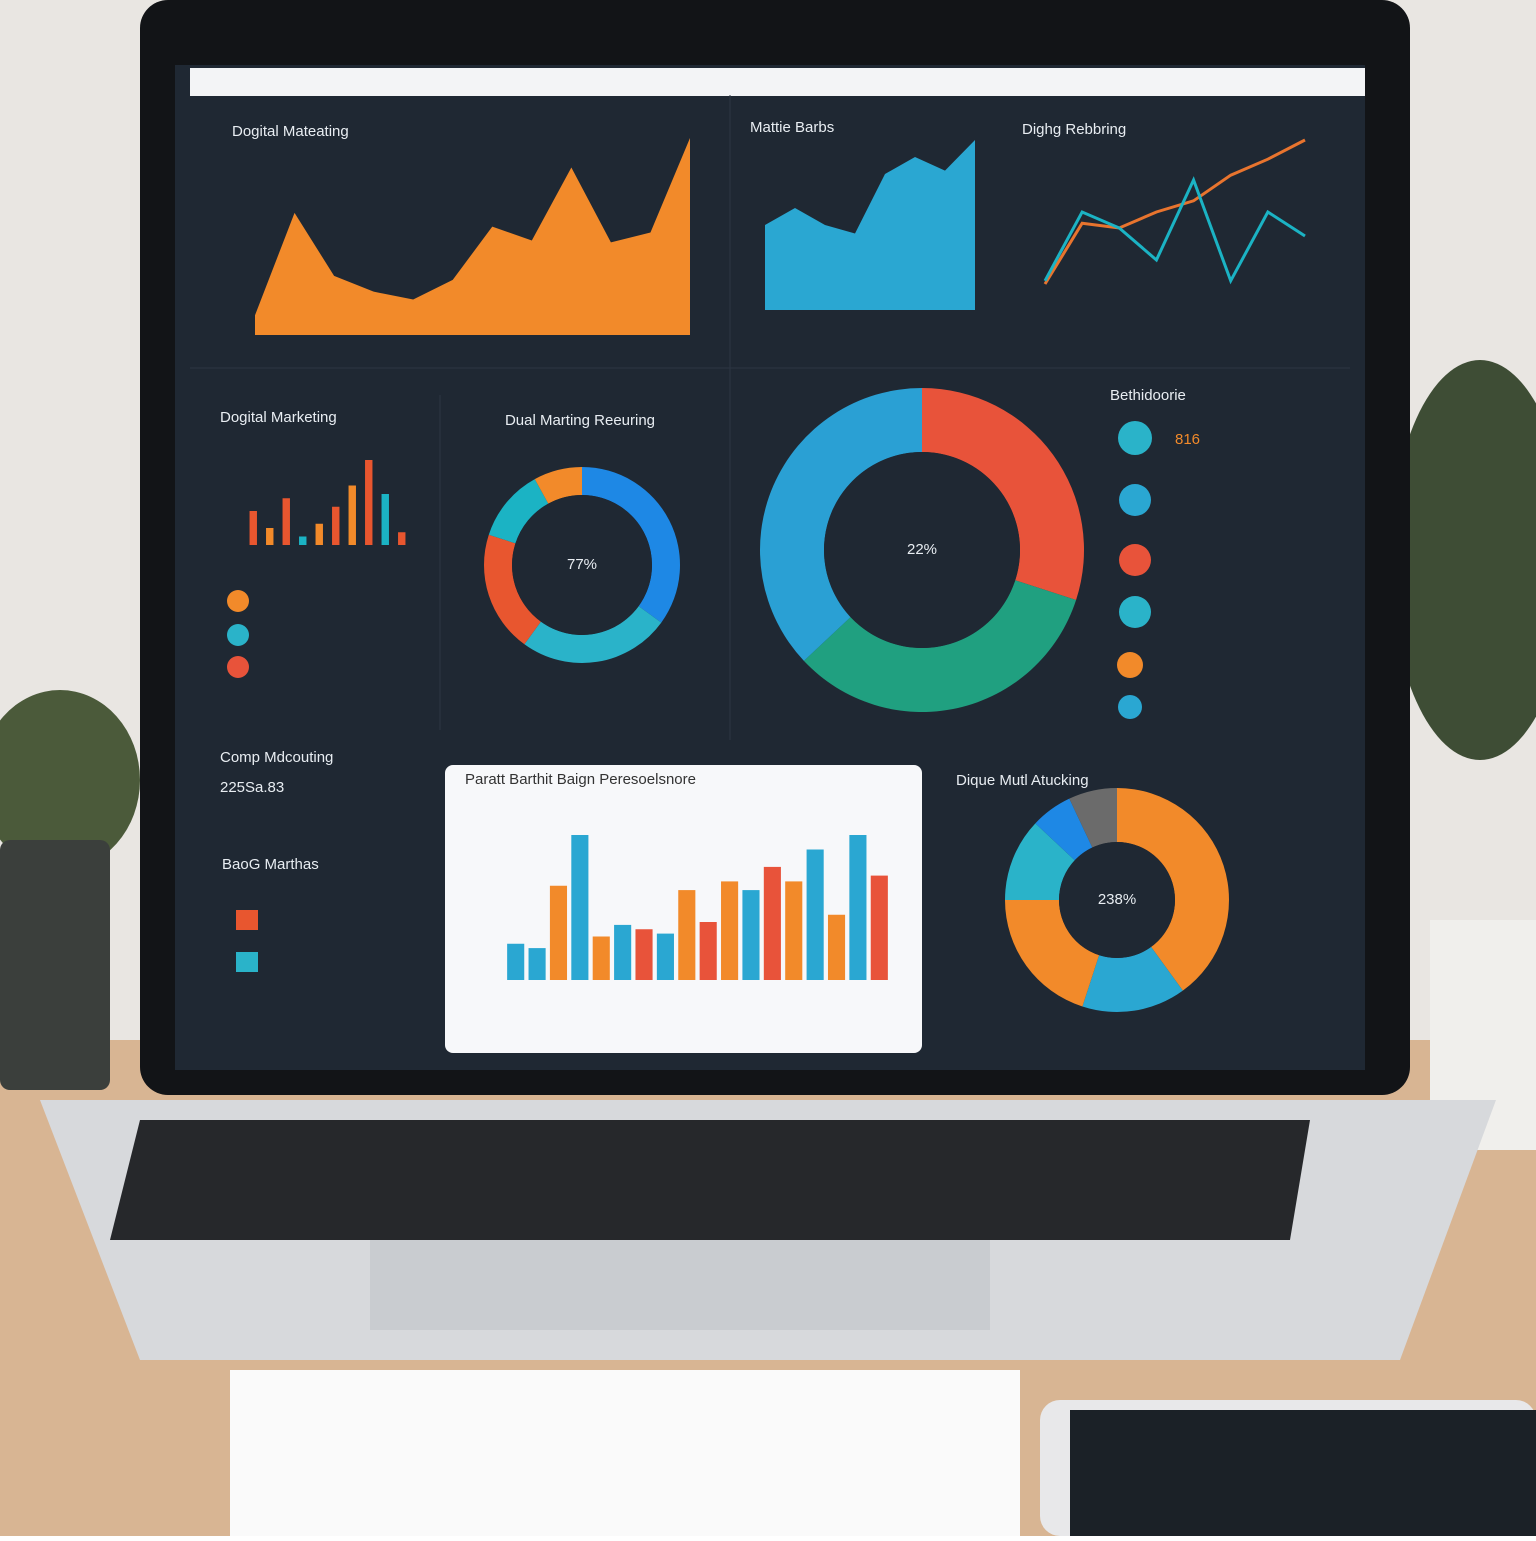 This screenshot has width=1536, height=1541. I want to click on donut-center: 77%, so click(582, 564).